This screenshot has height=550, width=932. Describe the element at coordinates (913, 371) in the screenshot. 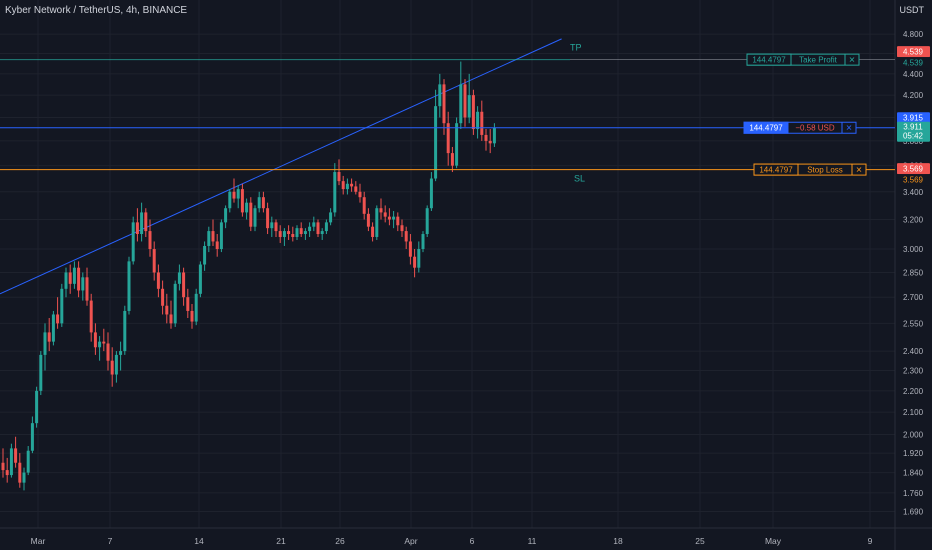

I see `y-tick-label: 2.300` at that location.